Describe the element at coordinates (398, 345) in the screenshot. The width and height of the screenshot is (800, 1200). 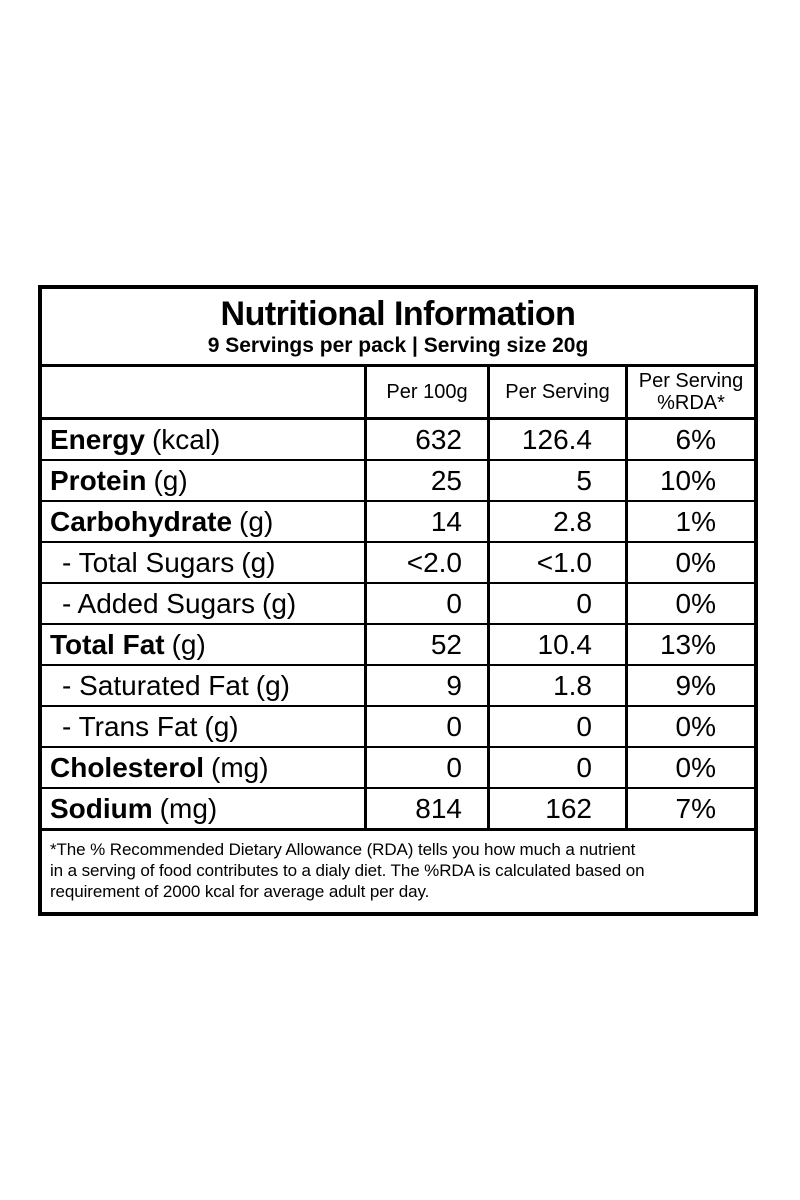
I see `serving-info: 9 Servings per pack | Serving size 20g` at that location.